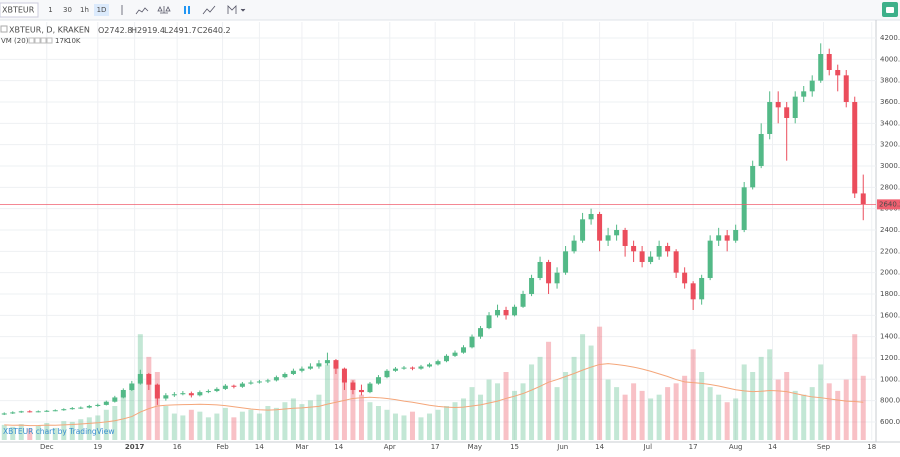 The width and height of the screenshot is (900, 457). Describe the element at coordinates (209, 10) in the screenshot. I see `study-icon` at that location.